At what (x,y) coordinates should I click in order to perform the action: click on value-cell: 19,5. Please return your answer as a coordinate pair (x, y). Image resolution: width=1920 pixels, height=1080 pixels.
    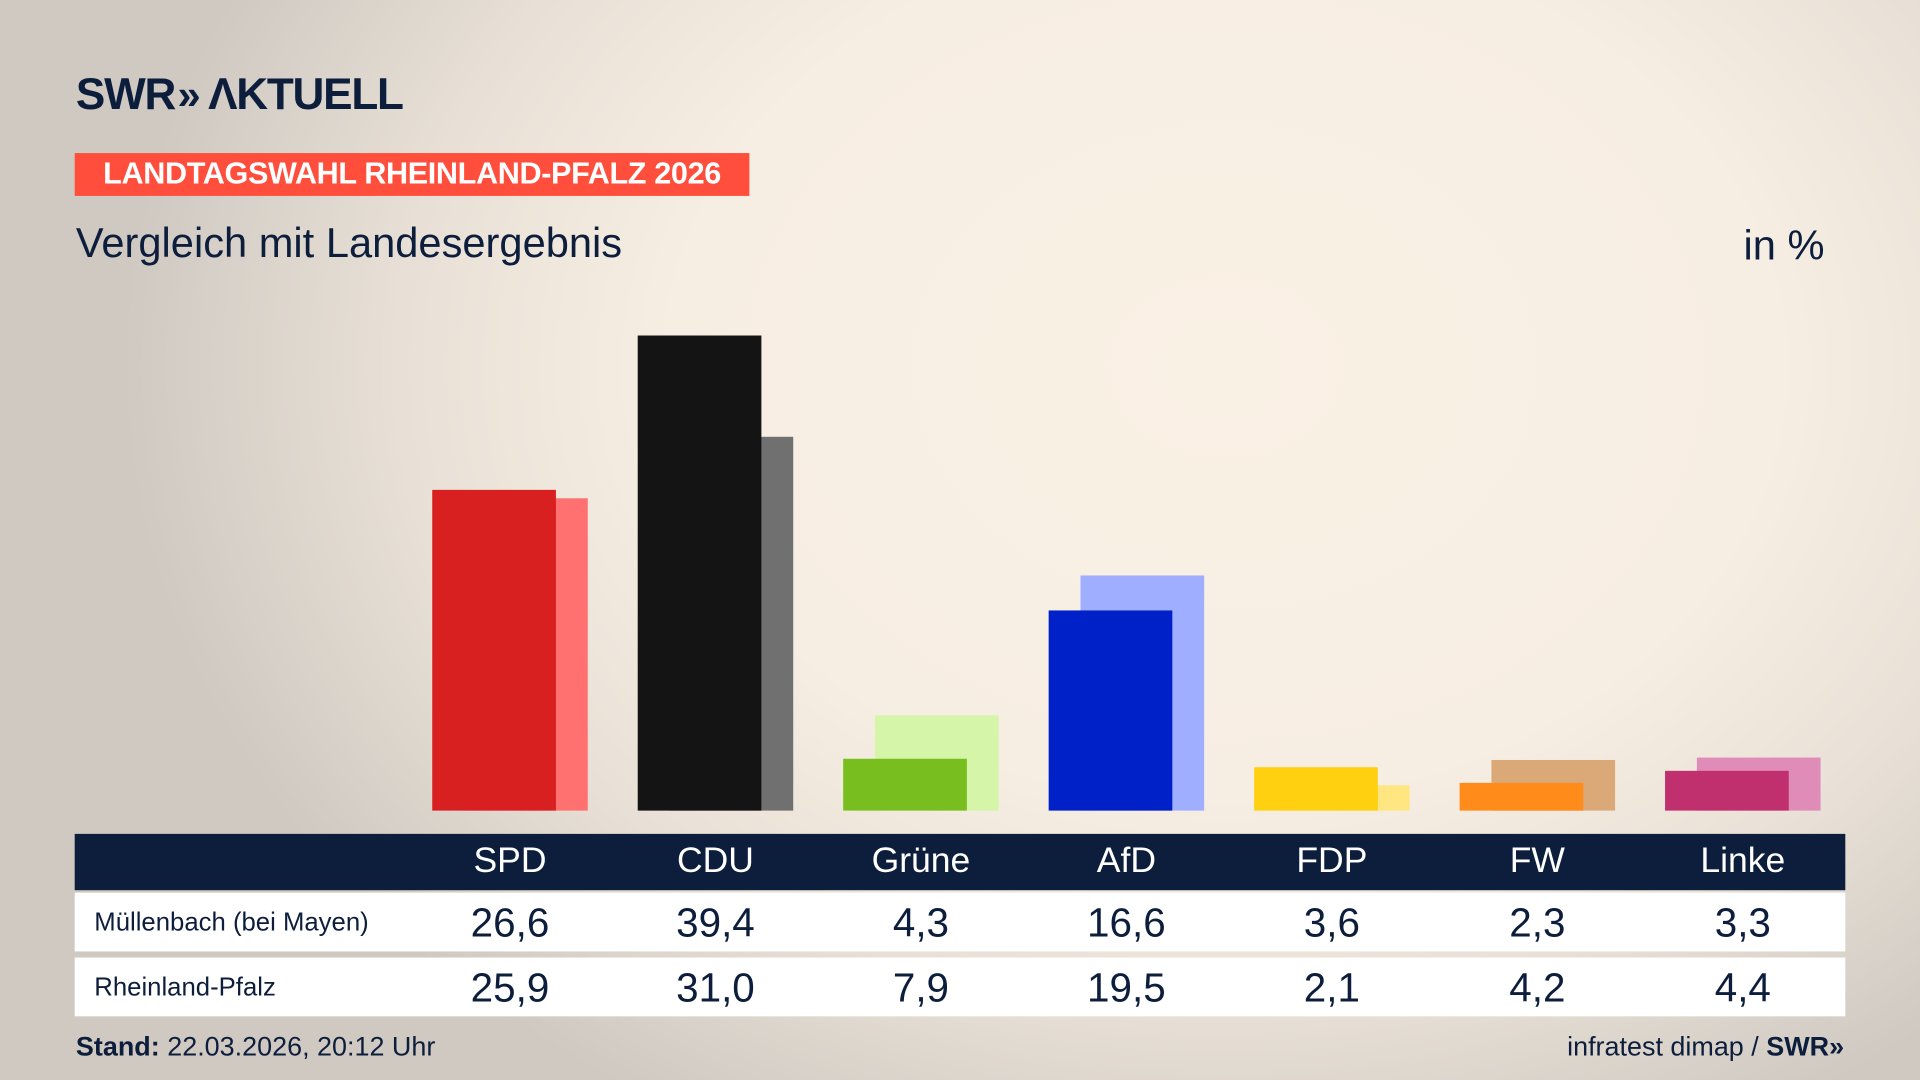
    Looking at the image, I should click on (1126, 987).